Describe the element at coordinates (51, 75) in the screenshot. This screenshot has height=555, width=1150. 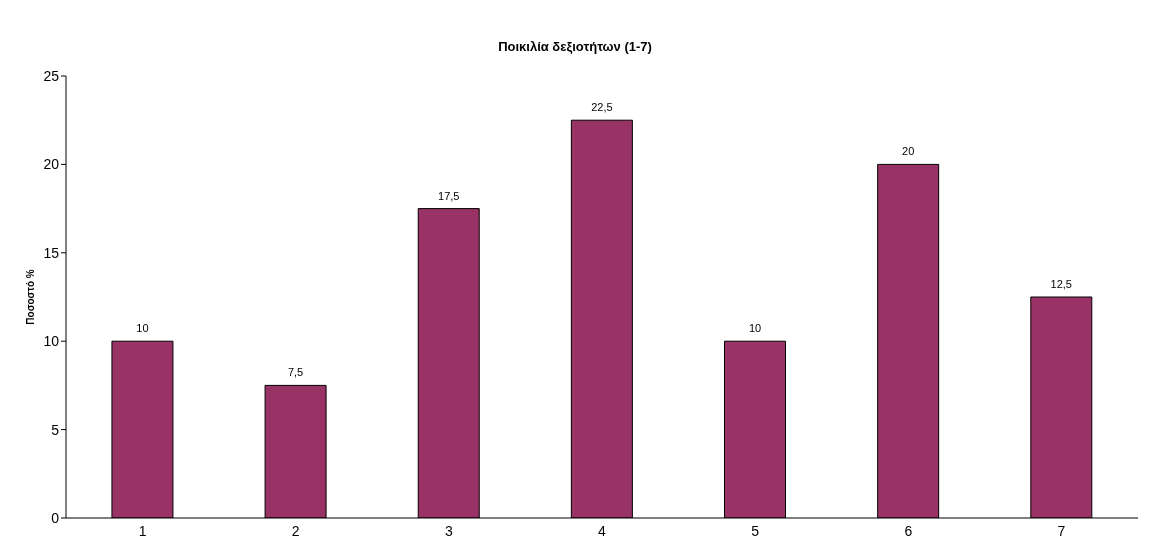
I see `y-tick-label: 25` at that location.